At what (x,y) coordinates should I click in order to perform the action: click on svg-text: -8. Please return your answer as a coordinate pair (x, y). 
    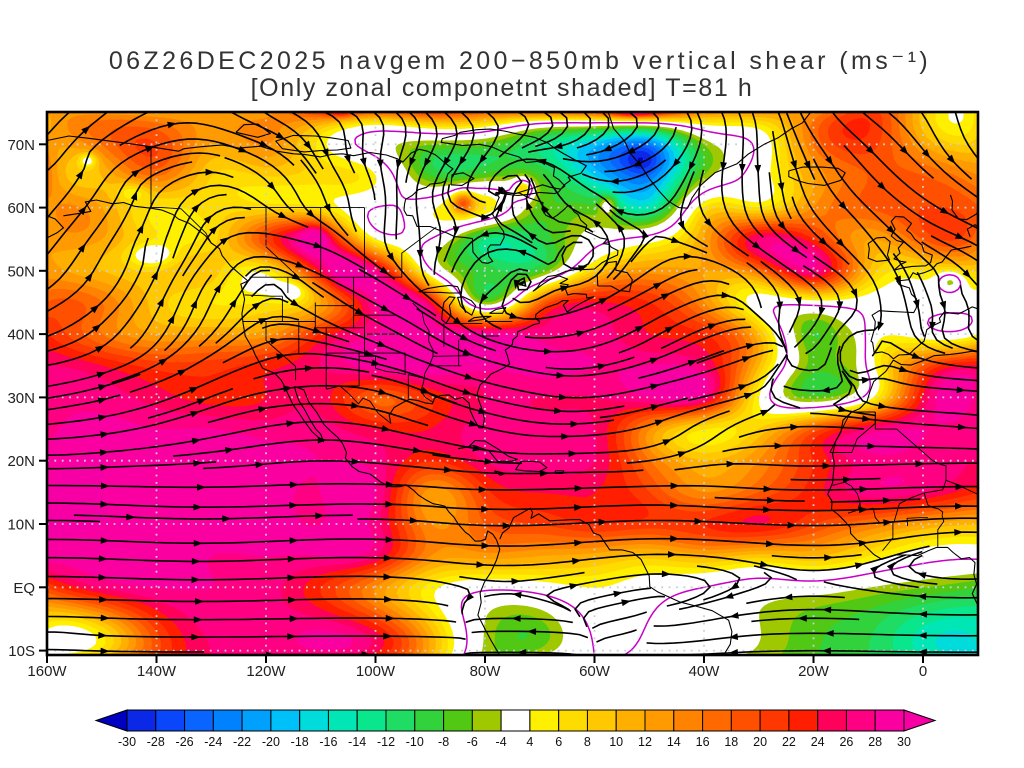
    Looking at the image, I should click on (443, 742).